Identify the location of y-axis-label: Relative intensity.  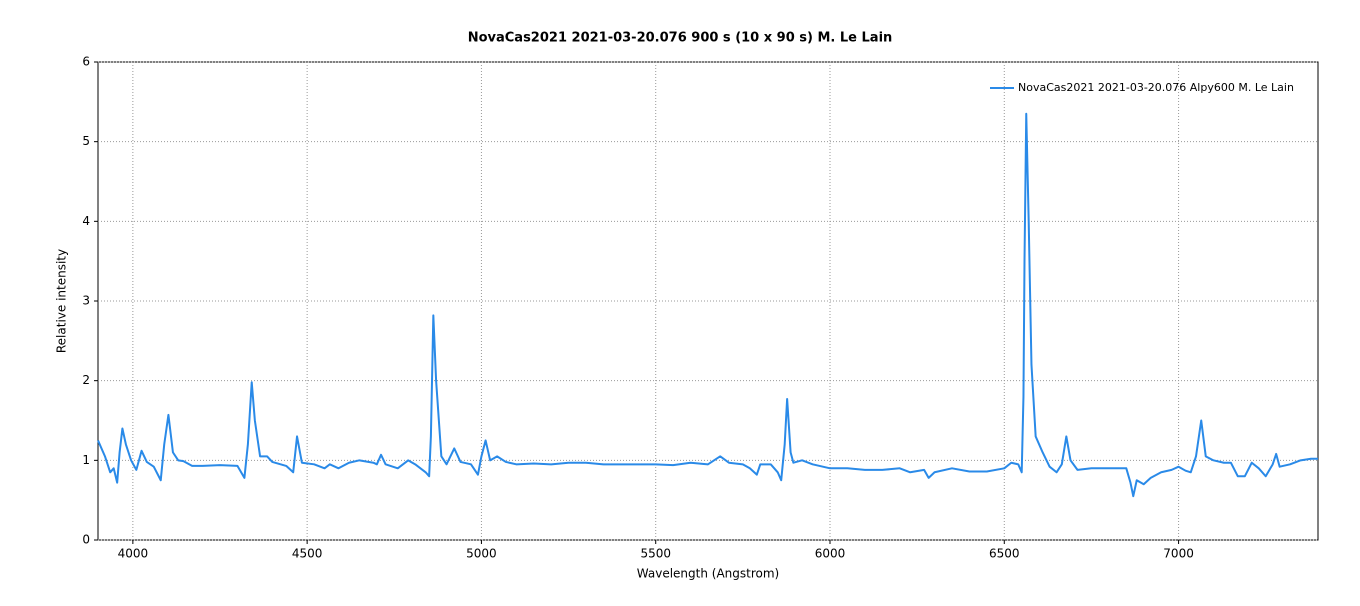
(62, 301).